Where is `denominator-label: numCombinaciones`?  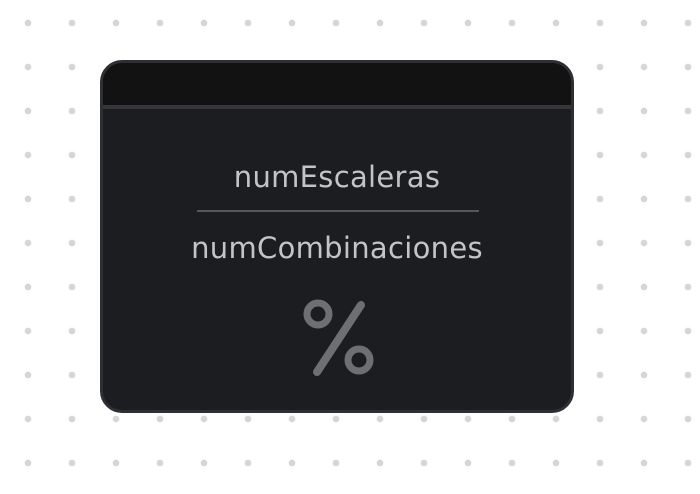
denominator-label: numCombinaciones is located at coordinates (337, 248).